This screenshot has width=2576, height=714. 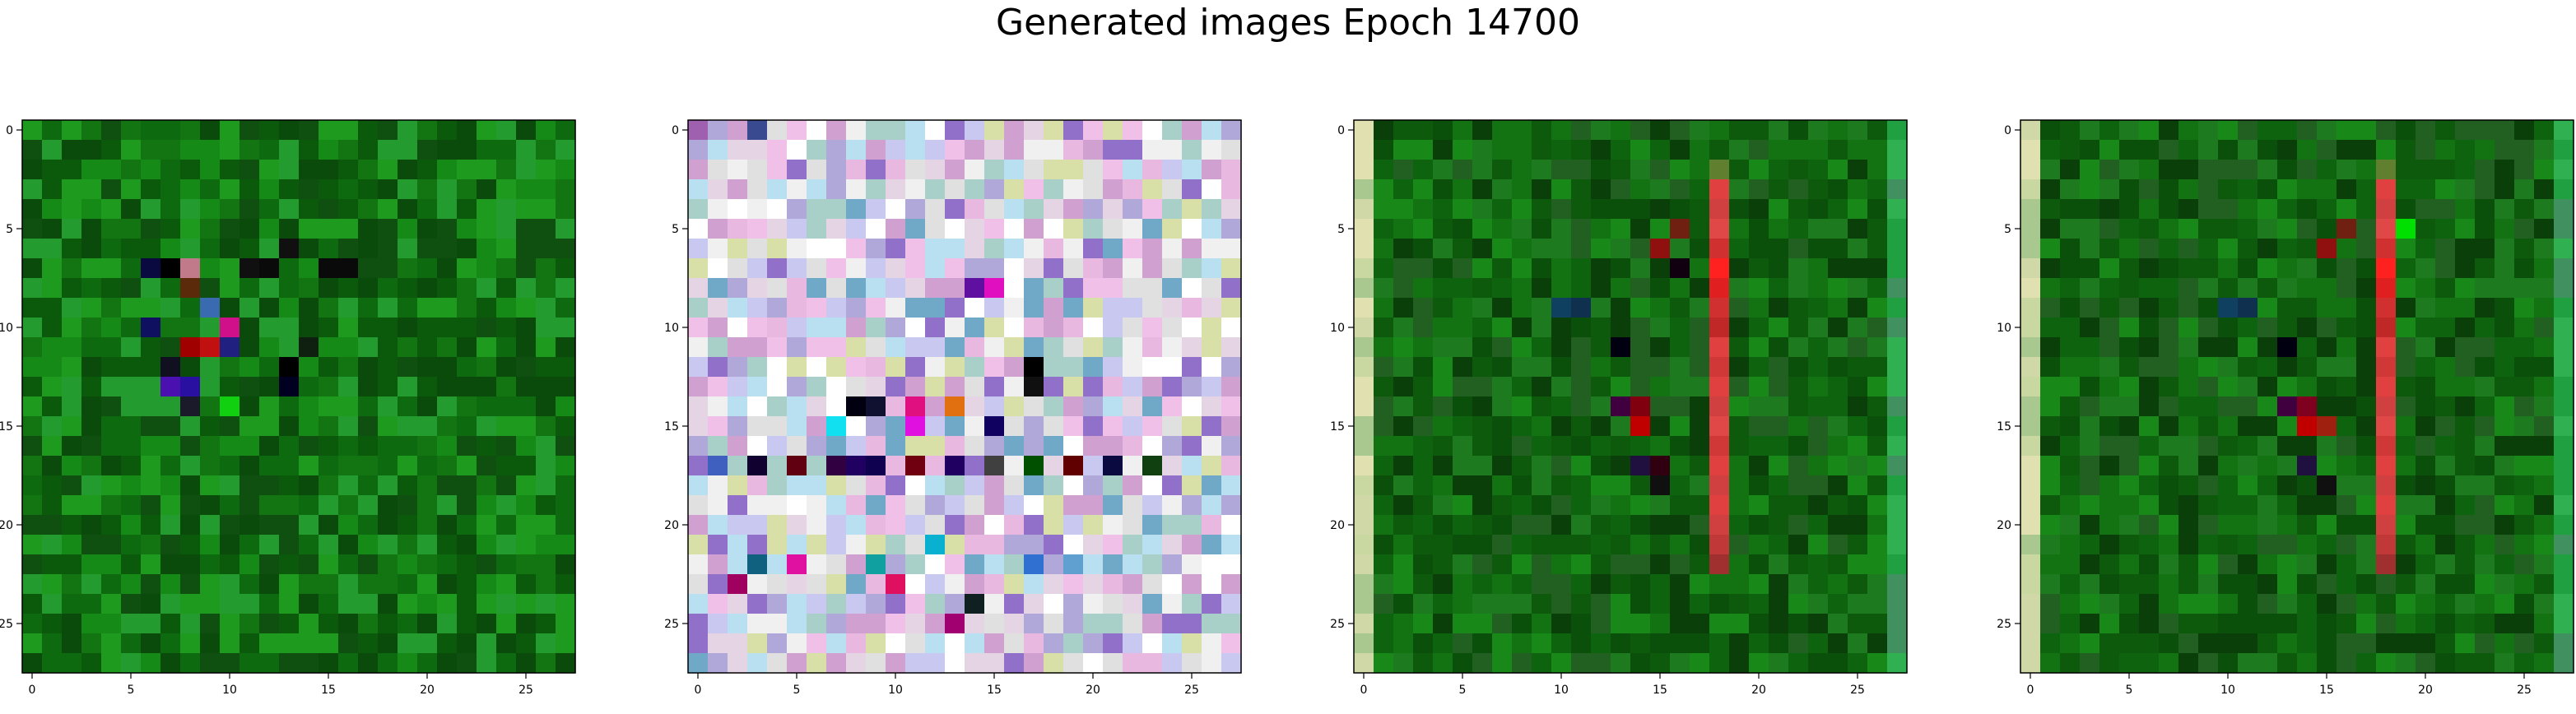 I want to click on y-tick-label: 15, so click(x=2004, y=427).